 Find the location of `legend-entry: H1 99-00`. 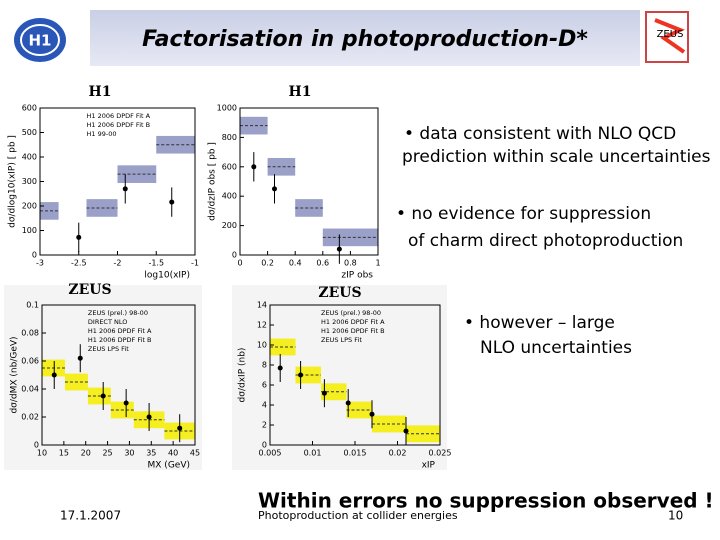

legend-entry: H1 99-00 is located at coordinates (102, 134).